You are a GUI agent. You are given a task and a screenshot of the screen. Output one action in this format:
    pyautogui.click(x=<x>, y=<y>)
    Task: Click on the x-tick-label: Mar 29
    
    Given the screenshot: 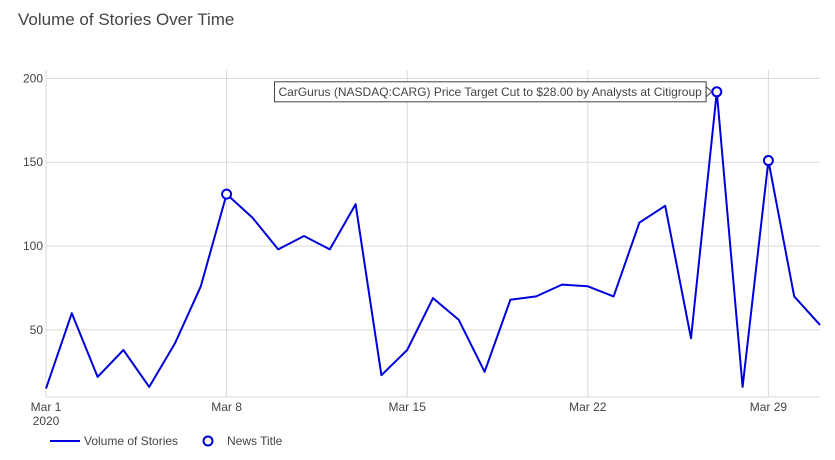 What is the action you would take?
    pyautogui.click(x=769, y=407)
    